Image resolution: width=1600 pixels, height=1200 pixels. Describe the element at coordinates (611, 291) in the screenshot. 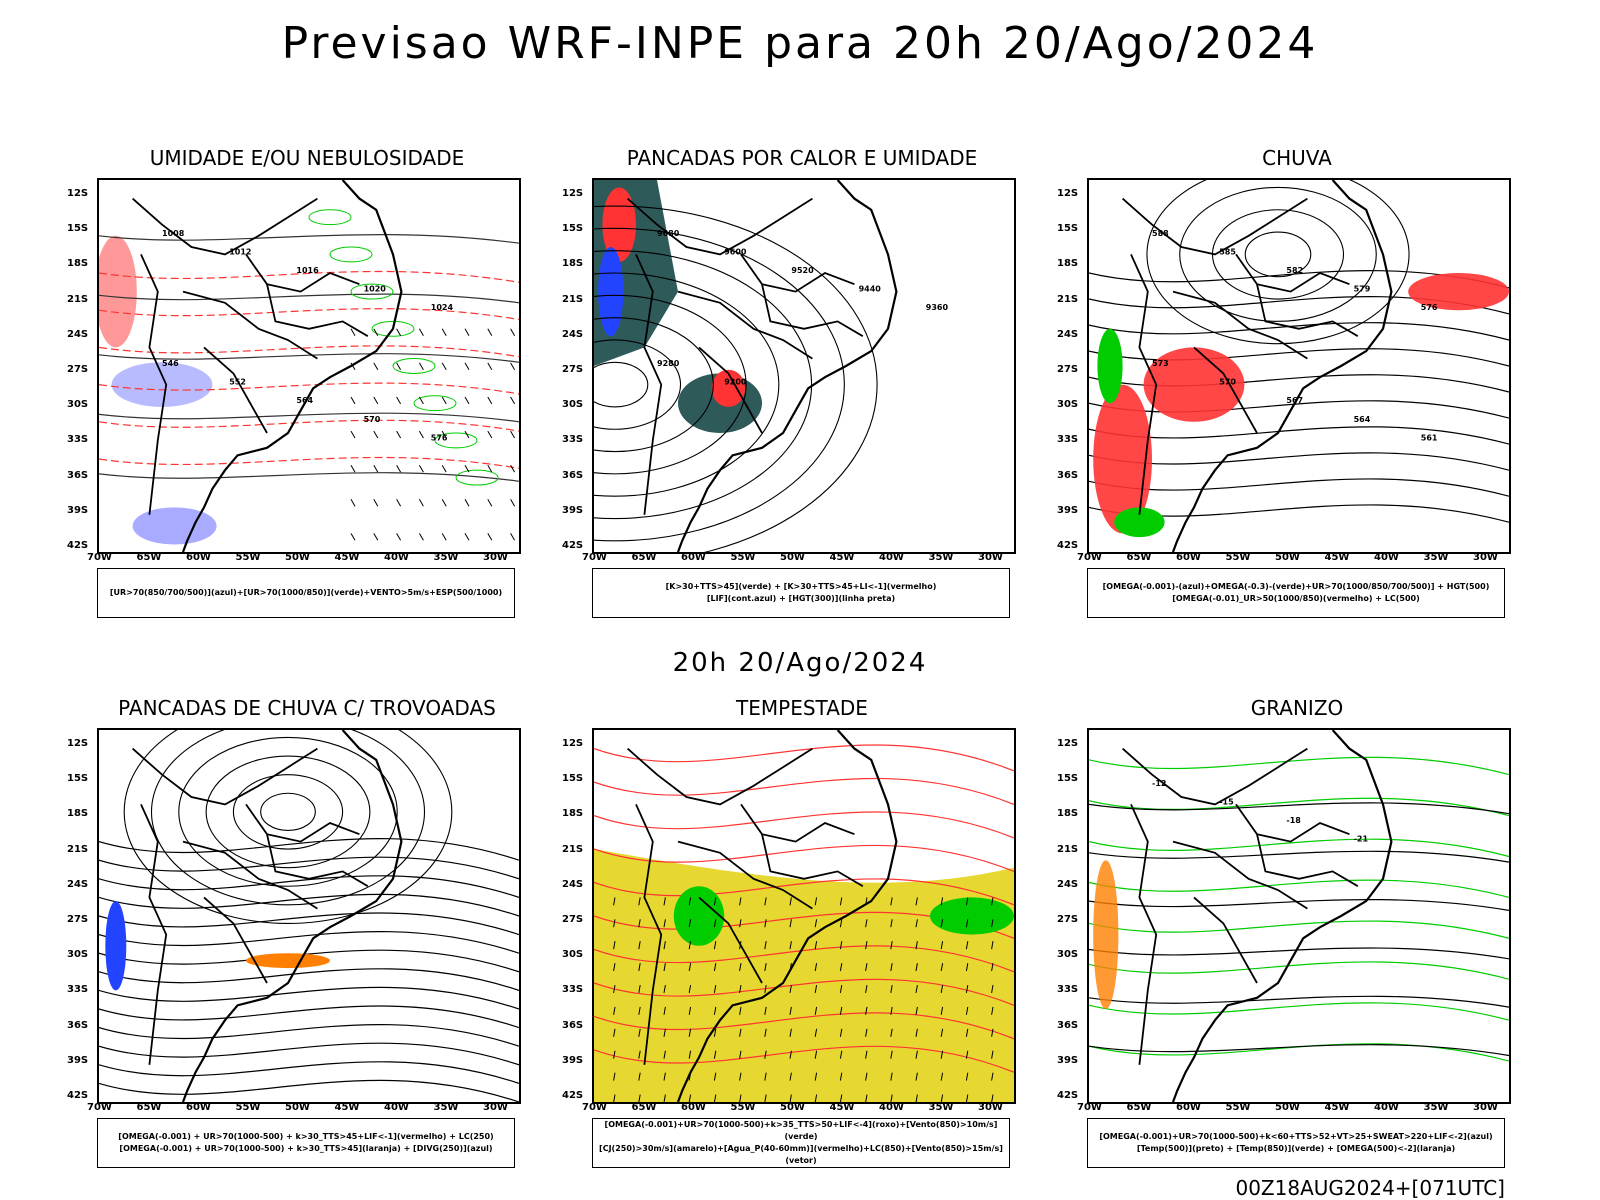

I see `lifted-index-contour` at that location.